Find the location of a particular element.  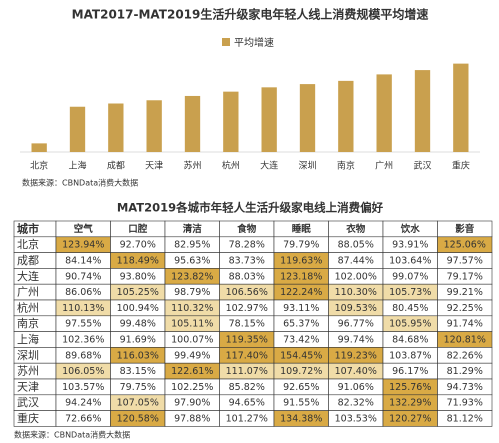

table-text: 65.37% is located at coordinates (301, 324).